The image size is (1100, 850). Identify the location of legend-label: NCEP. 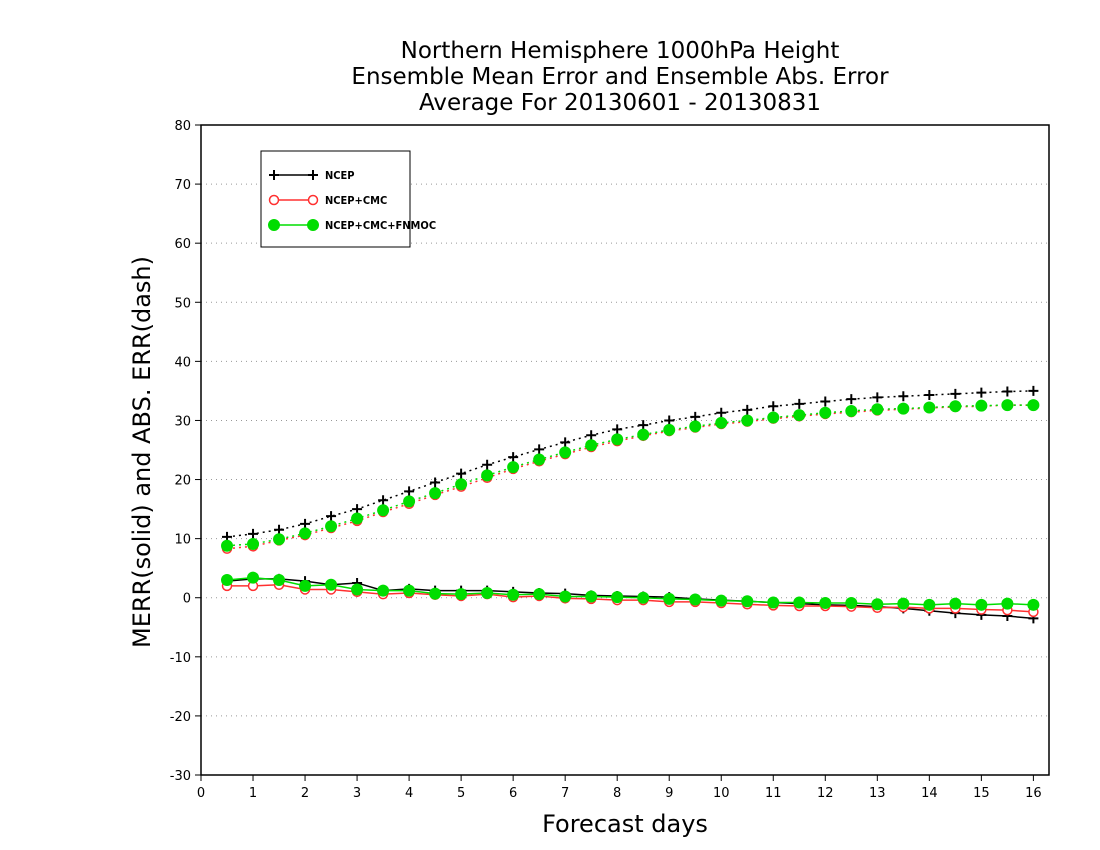
(340, 175).